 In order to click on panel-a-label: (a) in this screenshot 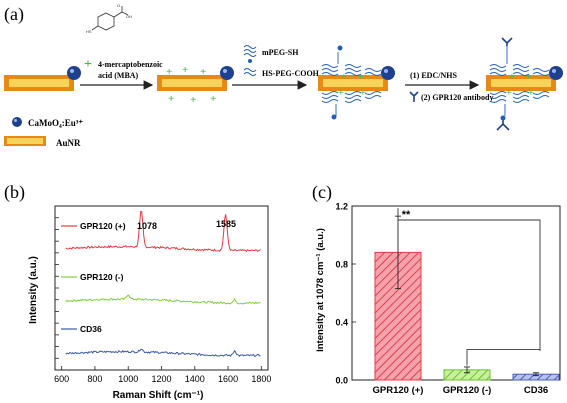, I will do `click(14, 14)`.